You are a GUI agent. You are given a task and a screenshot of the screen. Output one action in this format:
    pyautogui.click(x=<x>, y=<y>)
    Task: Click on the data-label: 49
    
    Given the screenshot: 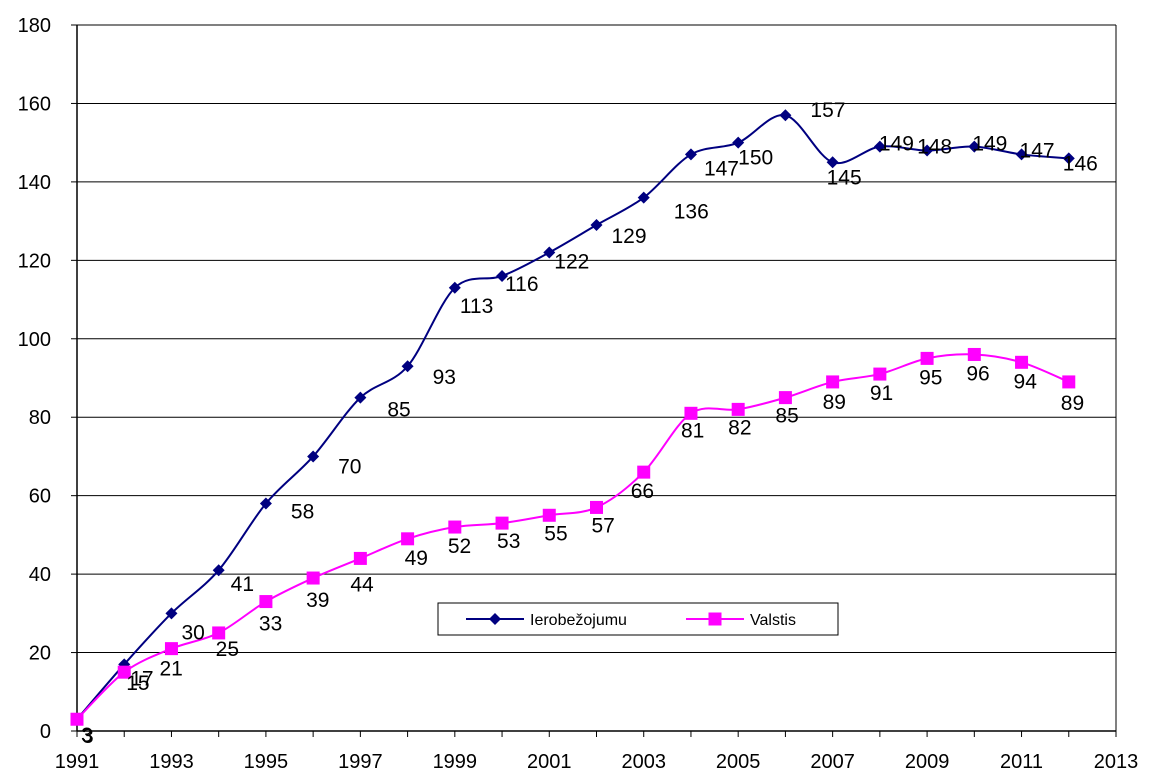 What is the action you would take?
    pyautogui.click(x=416, y=558)
    